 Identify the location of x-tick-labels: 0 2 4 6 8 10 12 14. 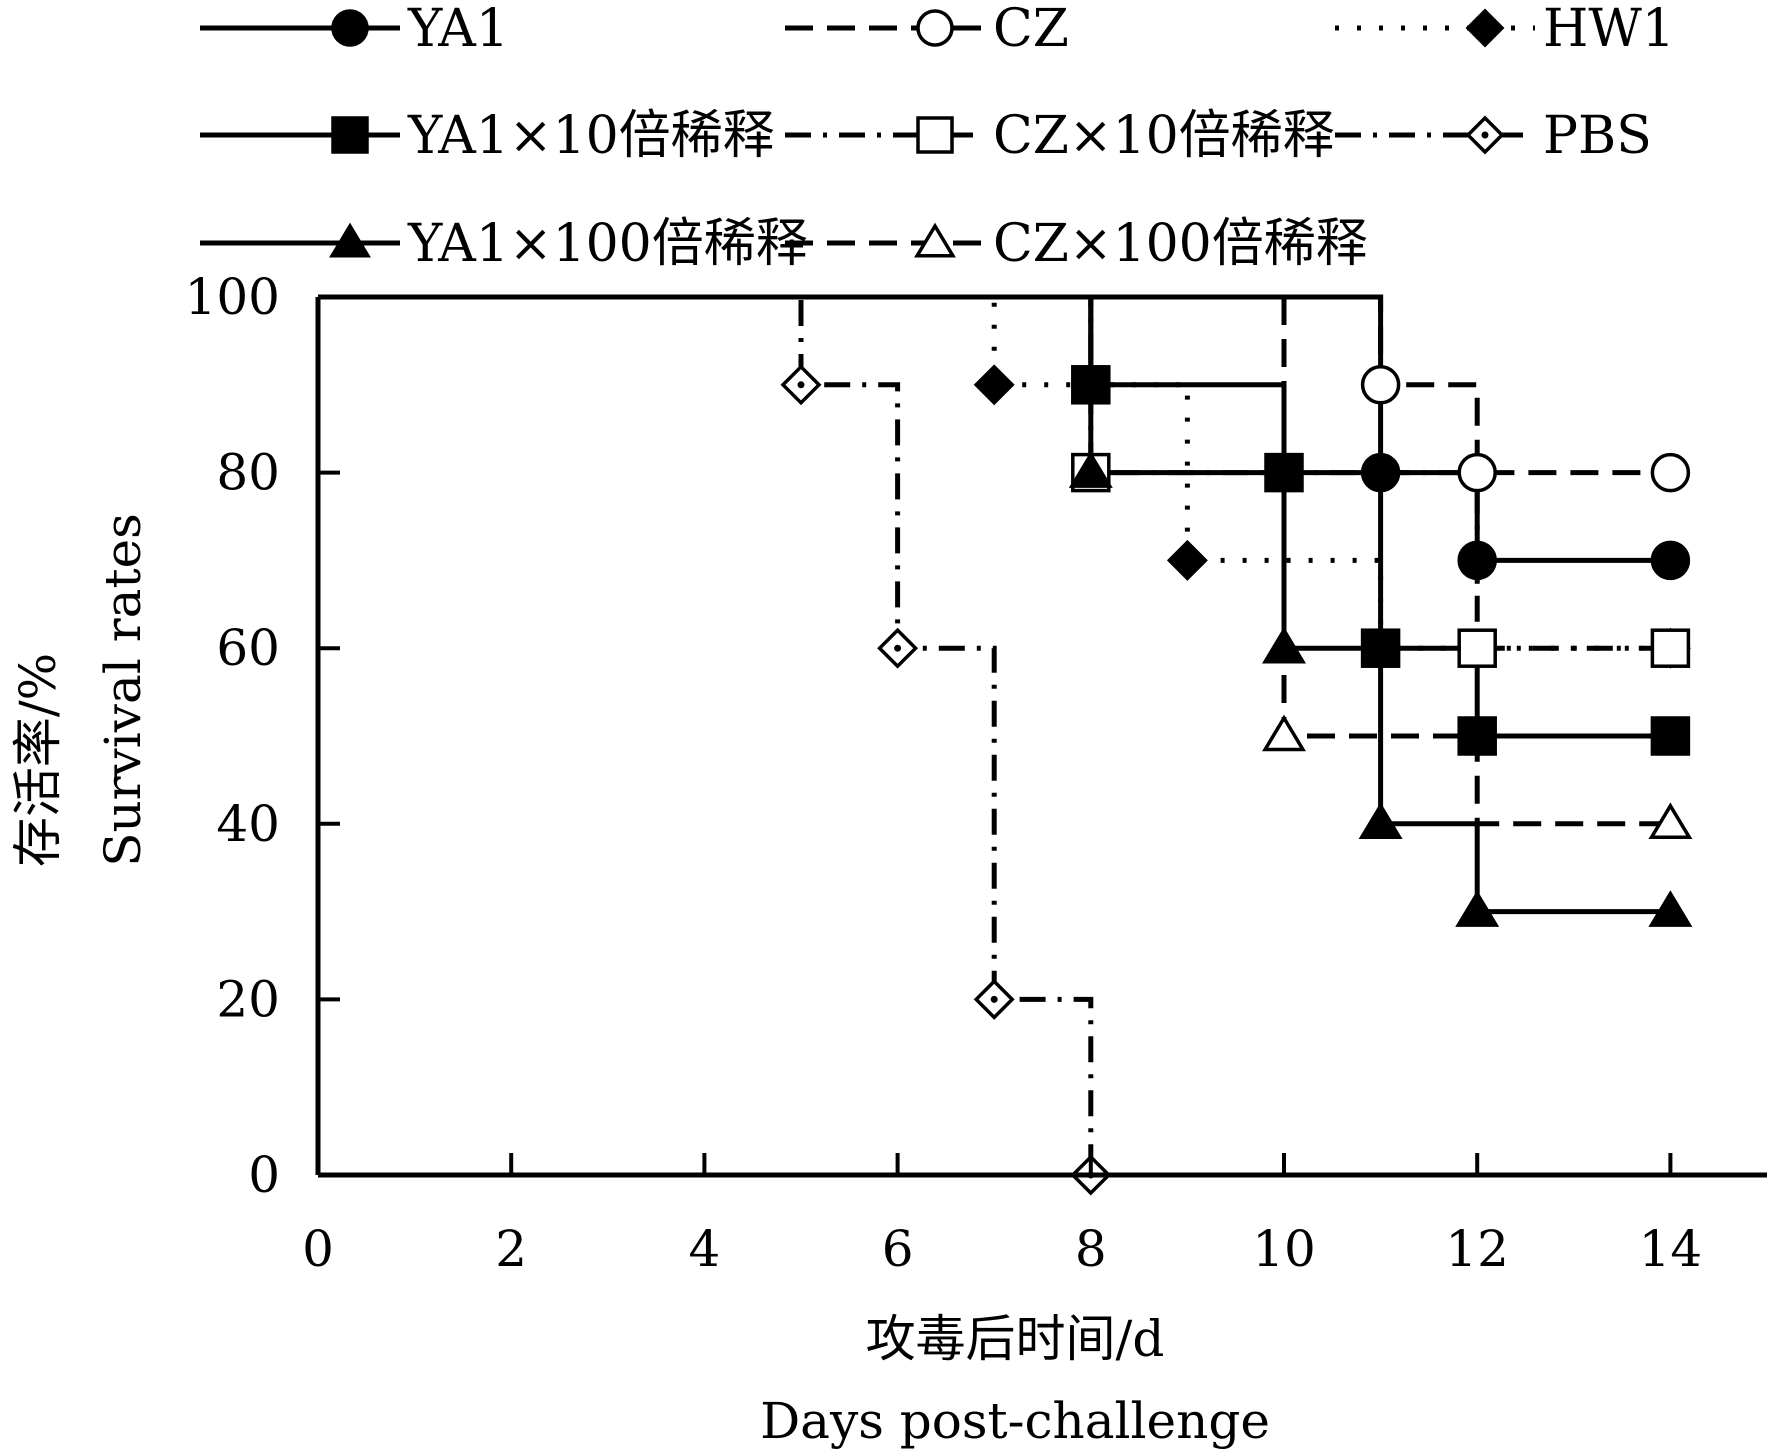
(1002, 1249).